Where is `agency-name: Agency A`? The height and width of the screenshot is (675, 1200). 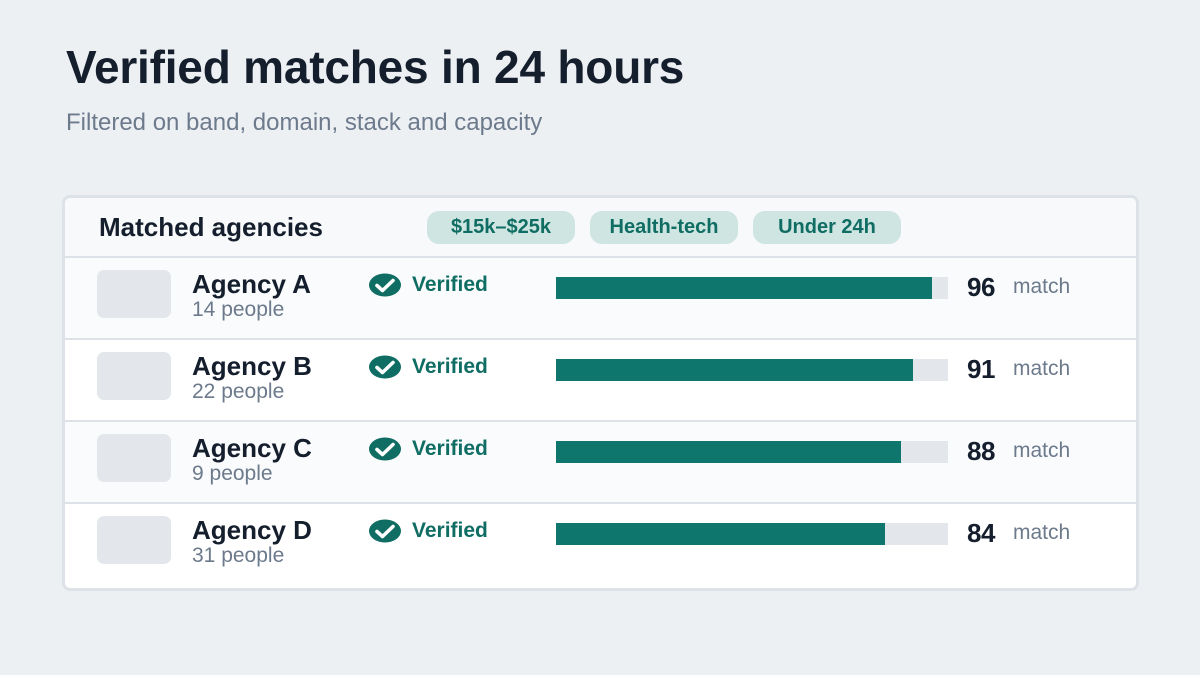
agency-name: Agency A is located at coordinates (251, 284).